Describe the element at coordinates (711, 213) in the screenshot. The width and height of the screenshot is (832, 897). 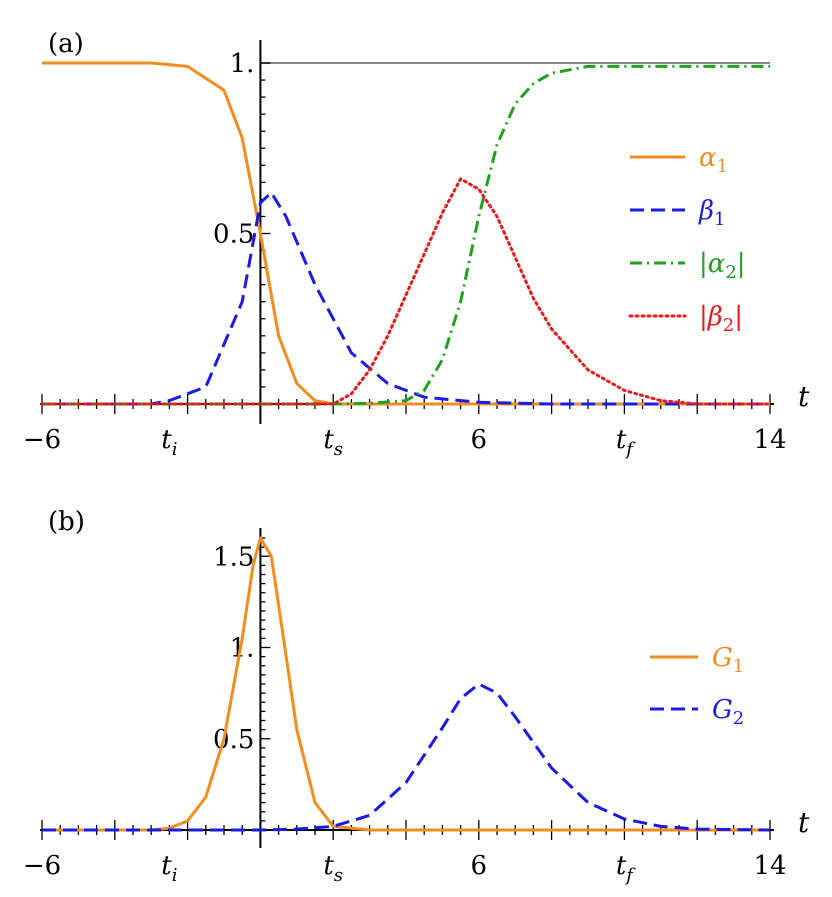
I see `legend-label: β1` at that location.